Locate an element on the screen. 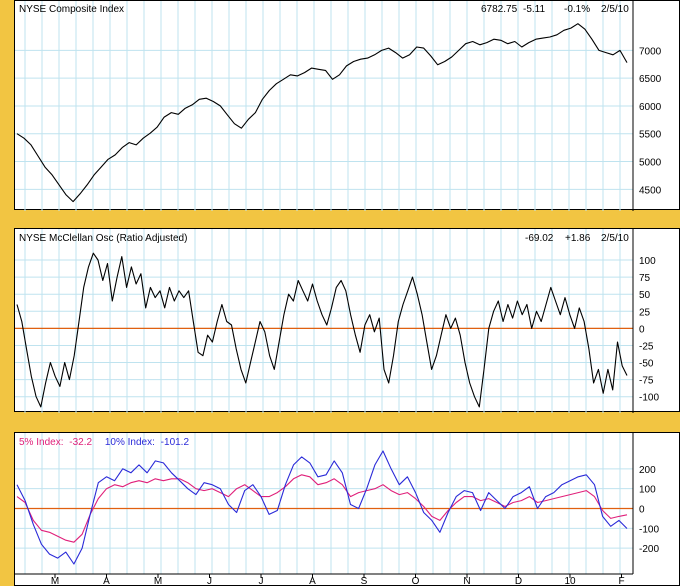 Image resolution: width=680 pixels, height=587 pixels. x-tick-label: F is located at coordinates (621, 581).